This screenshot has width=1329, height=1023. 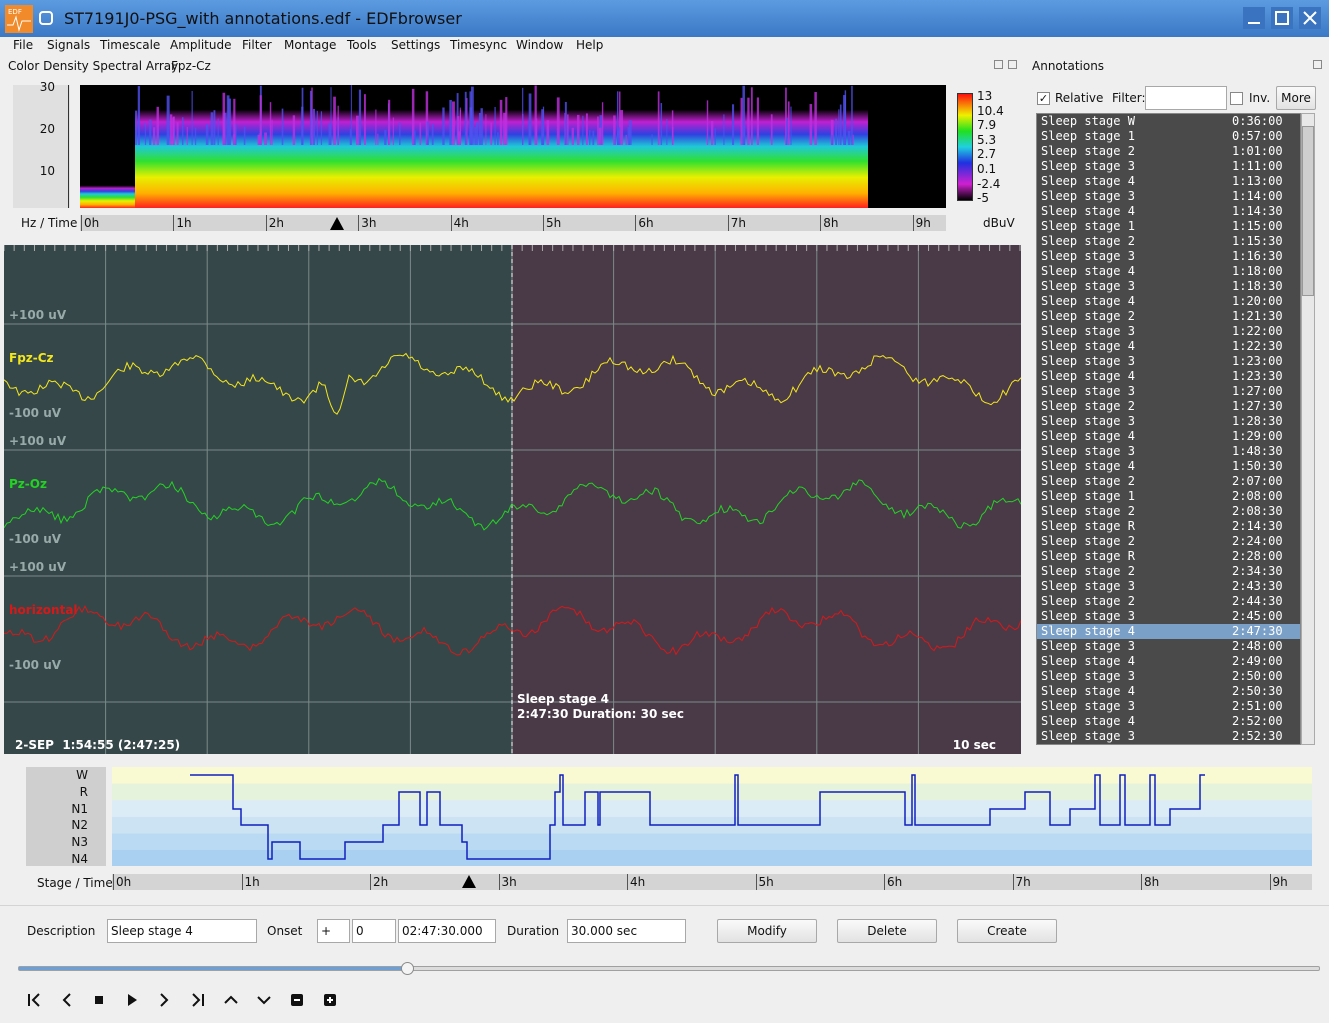 What do you see at coordinates (1270, 882) in the screenshot?
I see `time-tick` at bounding box center [1270, 882].